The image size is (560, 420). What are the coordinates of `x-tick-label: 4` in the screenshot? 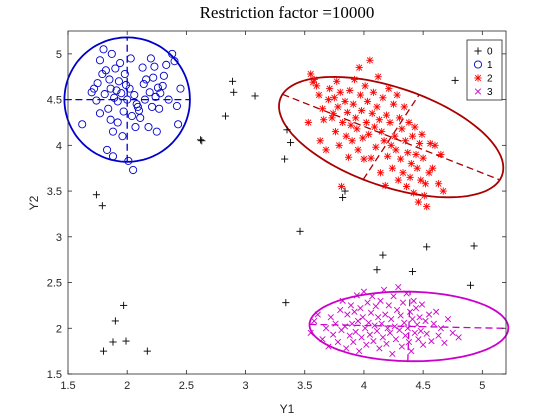 It's located at (364, 386).